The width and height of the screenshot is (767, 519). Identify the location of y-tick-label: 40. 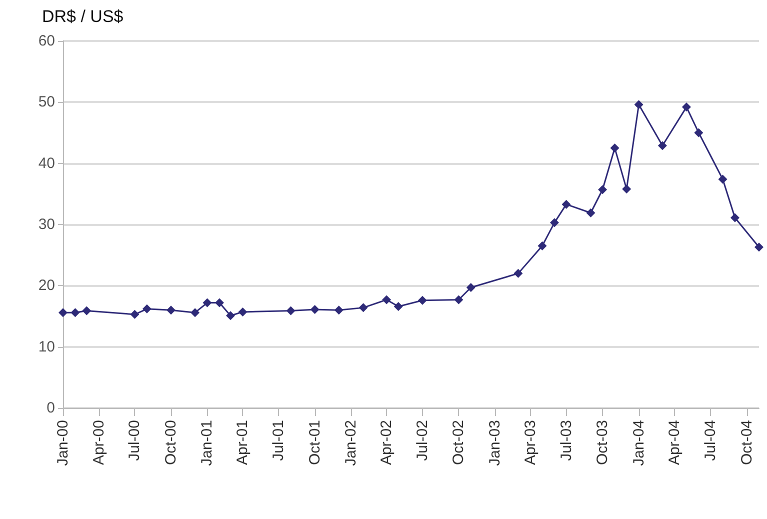
(46, 163).